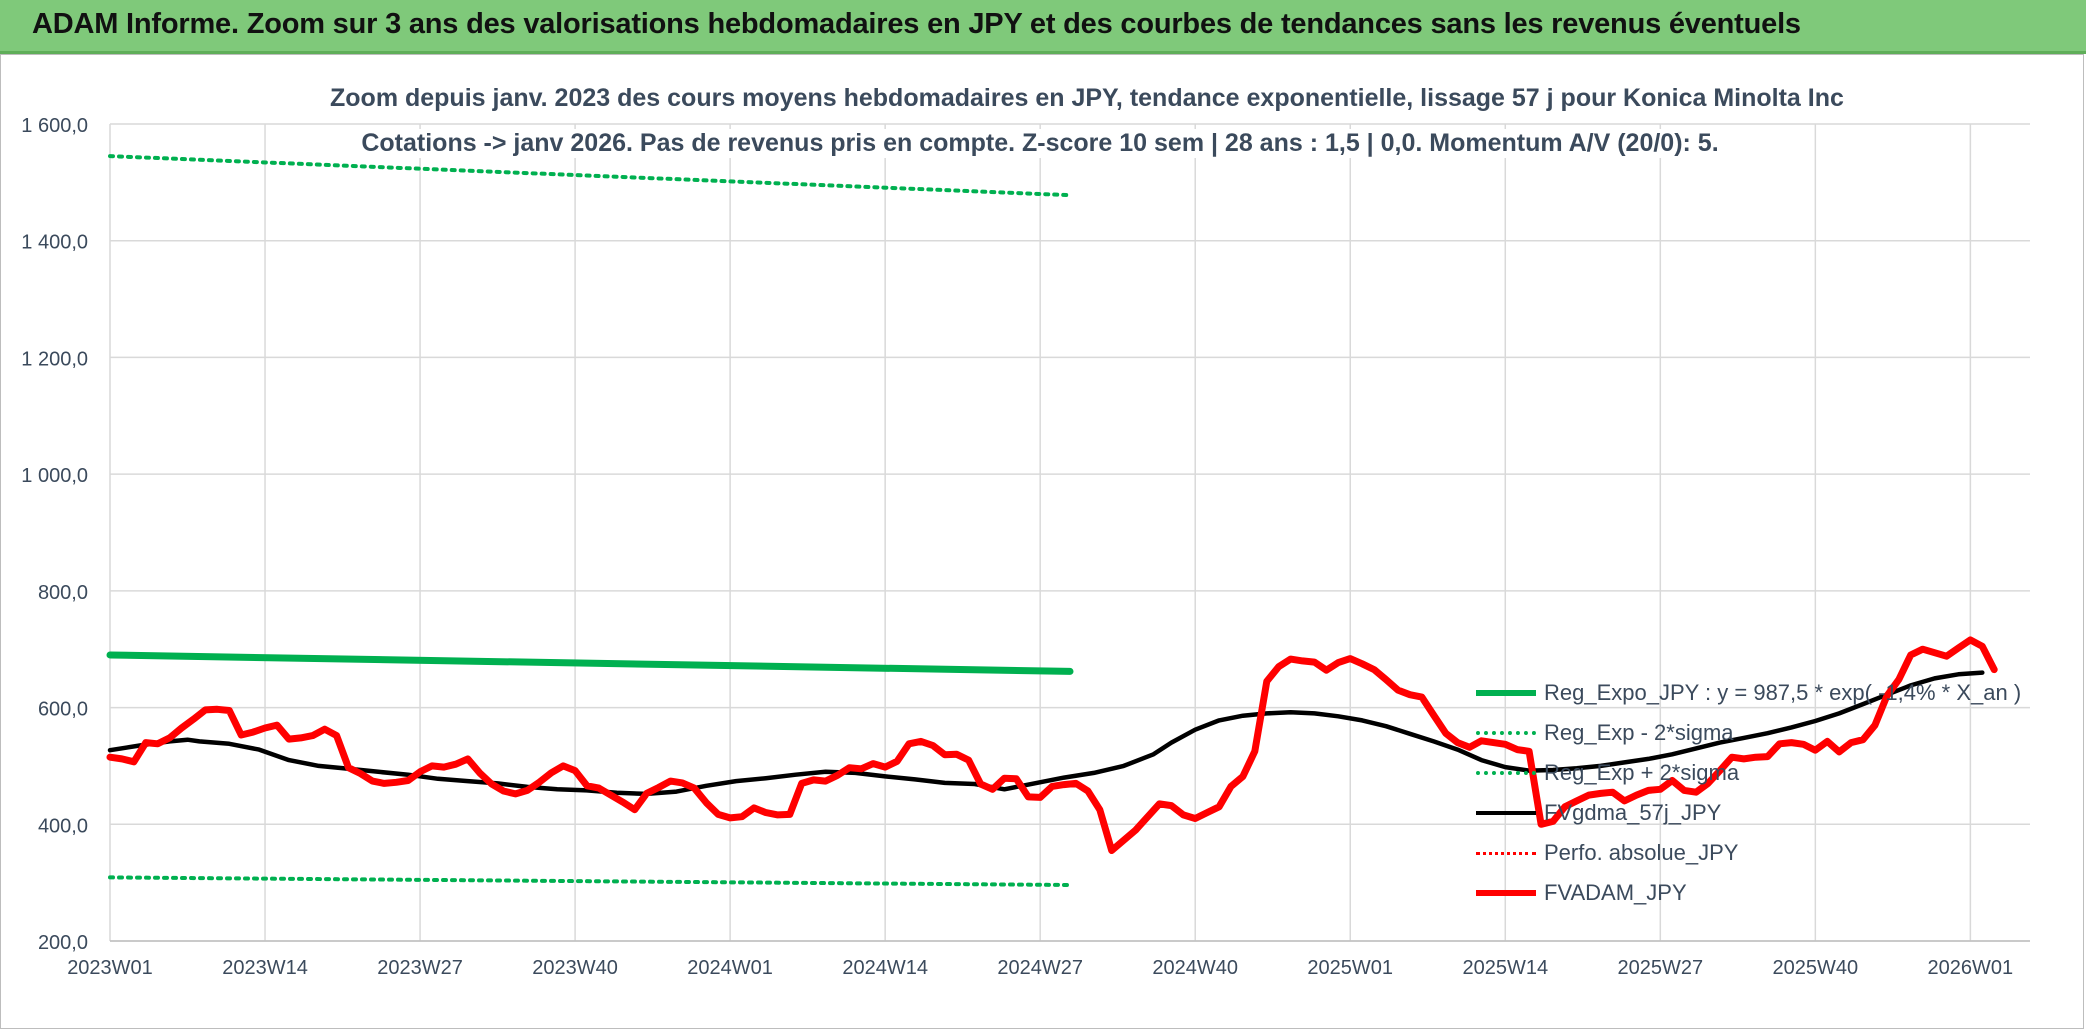  I want to click on green-thick-line-icon, so click(1506, 693).